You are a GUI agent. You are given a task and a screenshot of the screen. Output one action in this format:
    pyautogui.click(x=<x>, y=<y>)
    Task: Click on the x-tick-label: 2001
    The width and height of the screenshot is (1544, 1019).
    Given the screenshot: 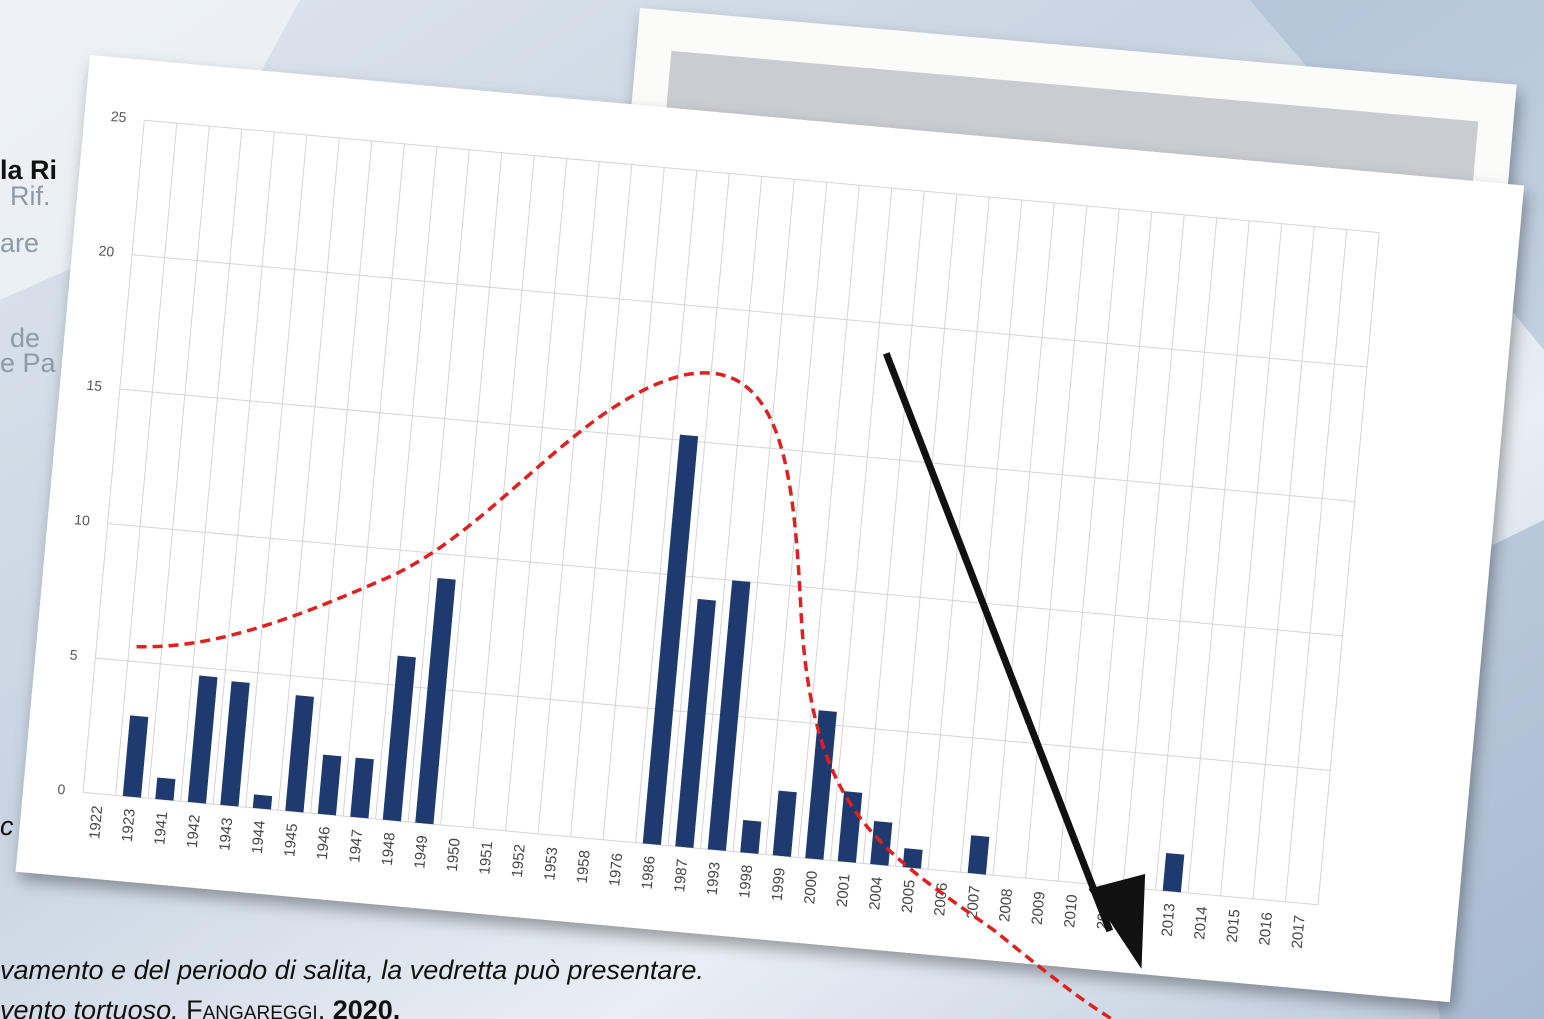 What is the action you would take?
    pyautogui.click(x=844, y=890)
    